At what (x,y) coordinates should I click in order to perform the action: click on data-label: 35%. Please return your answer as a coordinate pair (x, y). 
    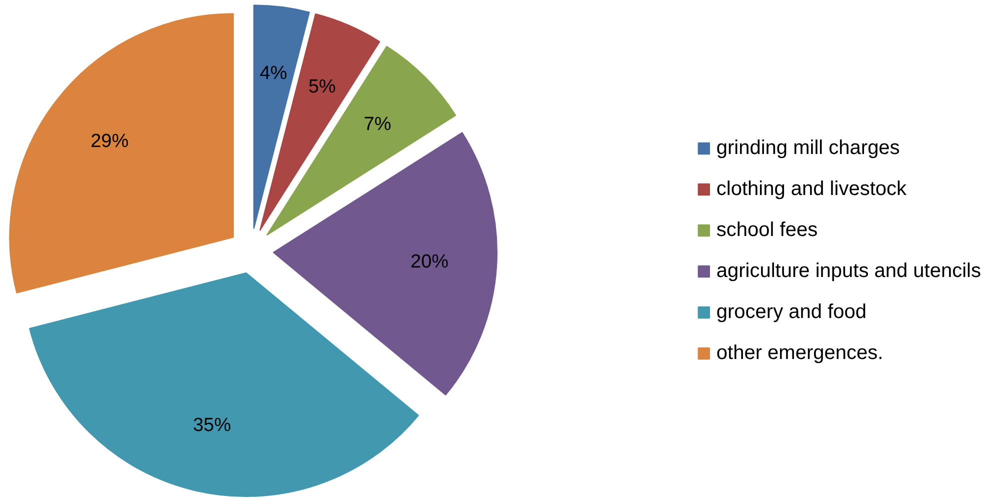
    Looking at the image, I should click on (212, 425).